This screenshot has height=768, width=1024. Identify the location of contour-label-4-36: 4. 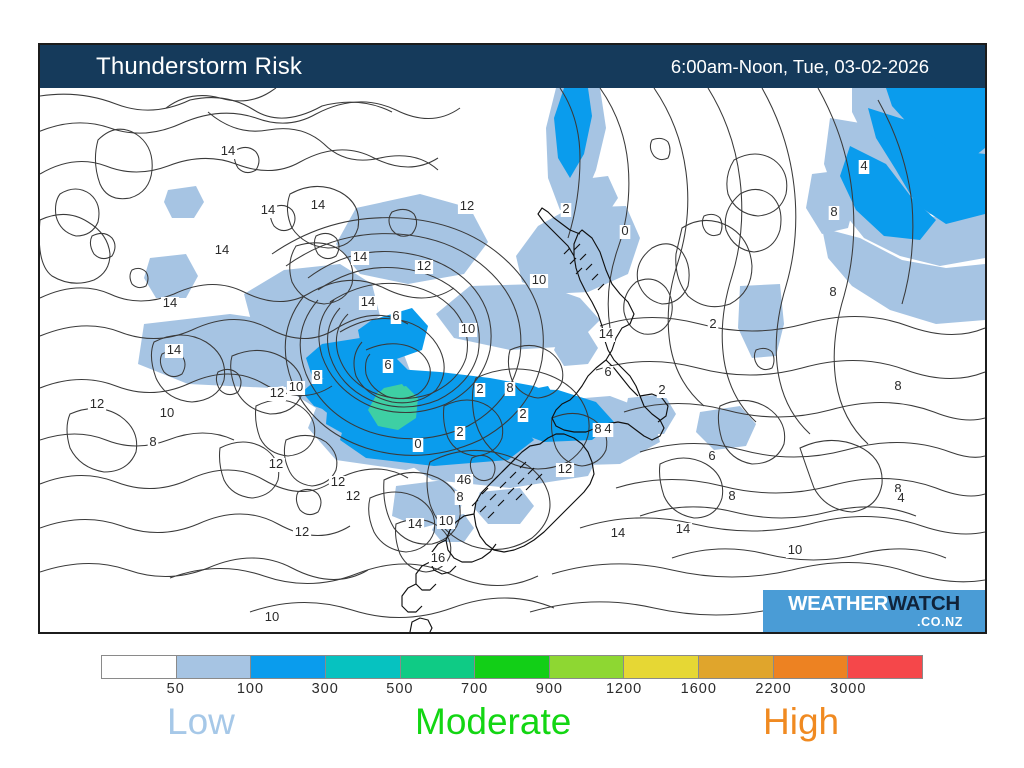
(607, 428).